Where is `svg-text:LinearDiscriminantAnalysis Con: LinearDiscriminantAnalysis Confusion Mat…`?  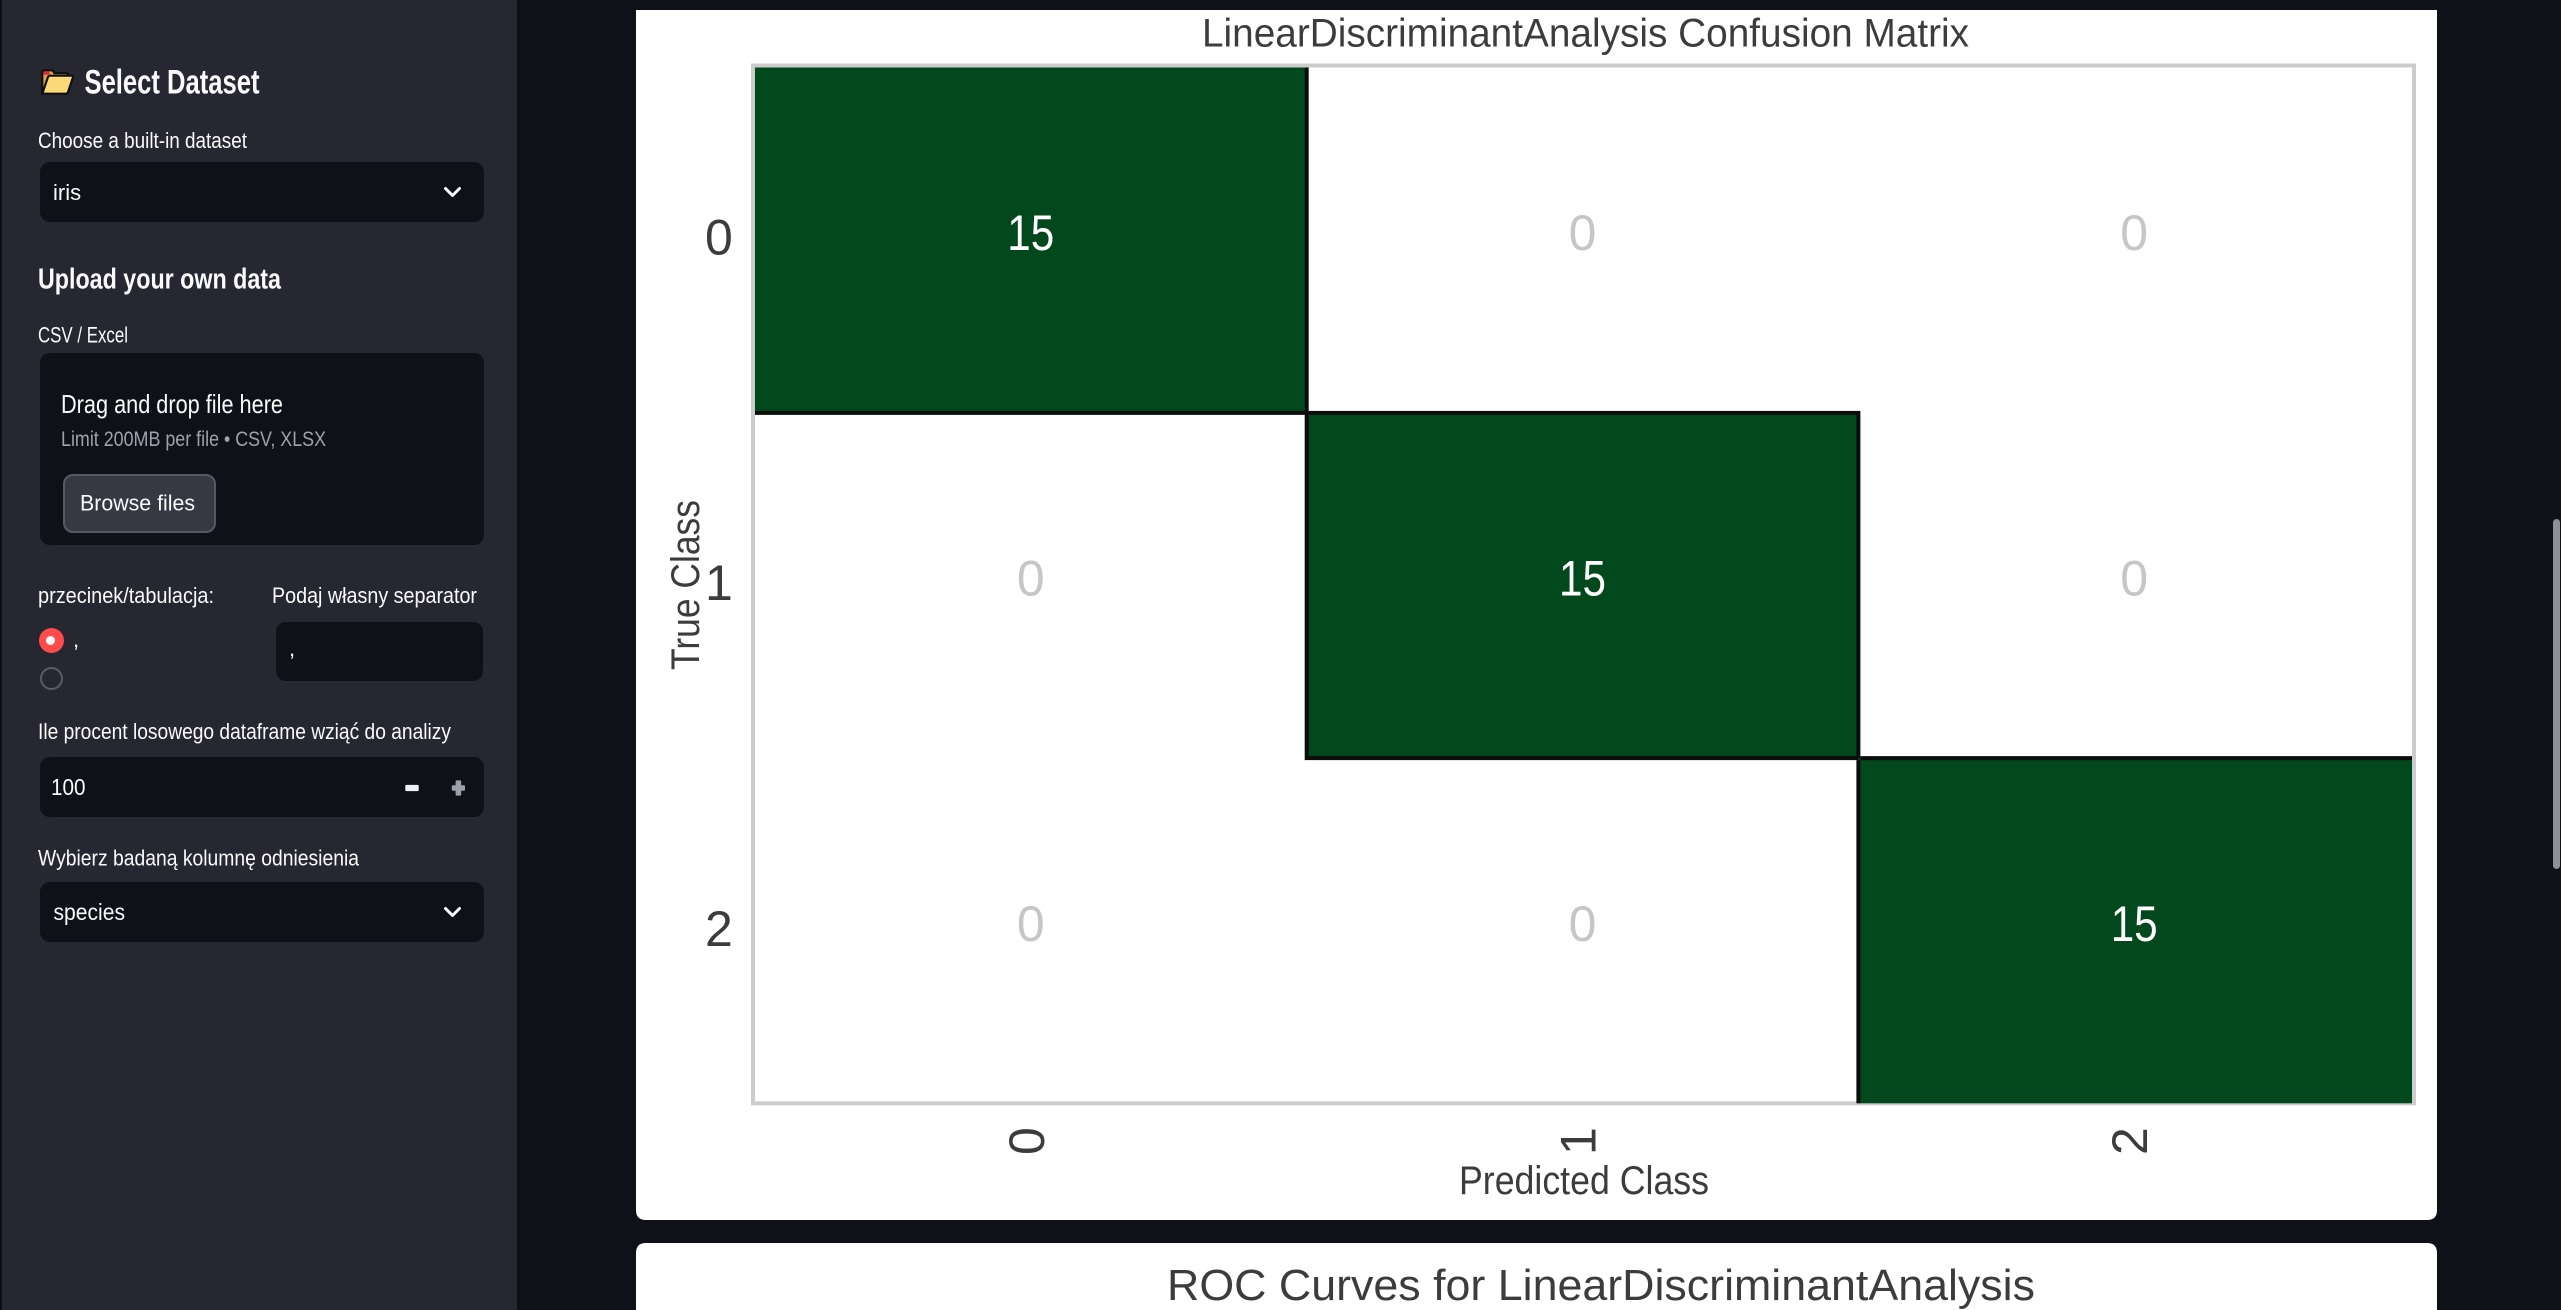 svg-text:LinearDiscriminantAnalysis Con: LinearDiscriminantAnalysis Confusion Mat… is located at coordinates (1585, 34).